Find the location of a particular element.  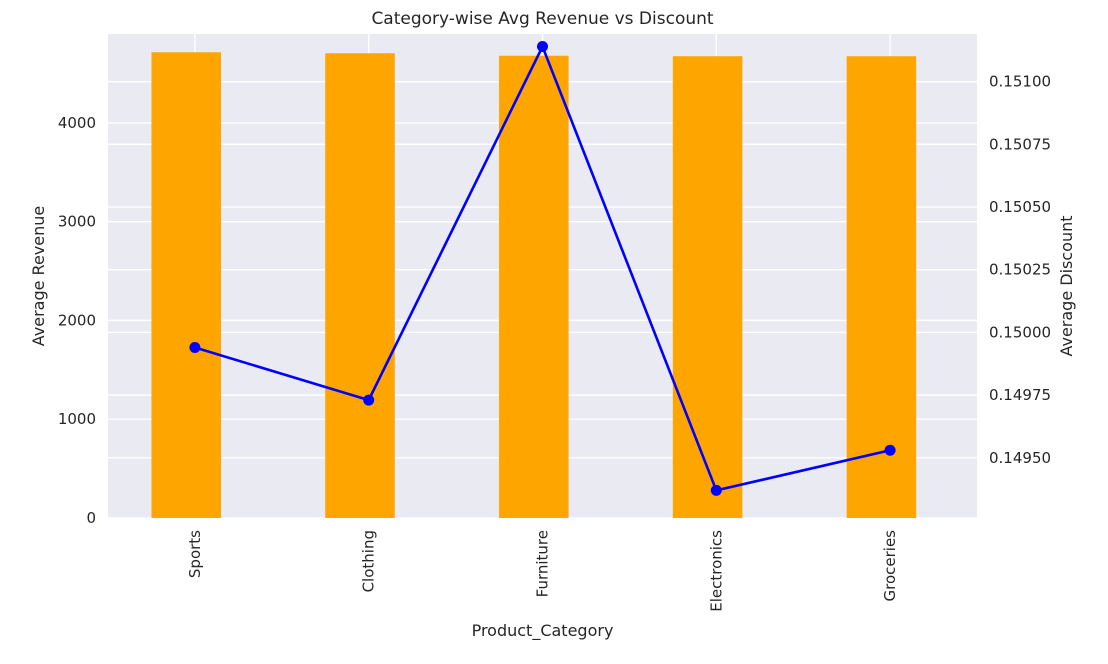

chart-title: Category-wise Avg Revenue vs Discount is located at coordinates (542, 19).